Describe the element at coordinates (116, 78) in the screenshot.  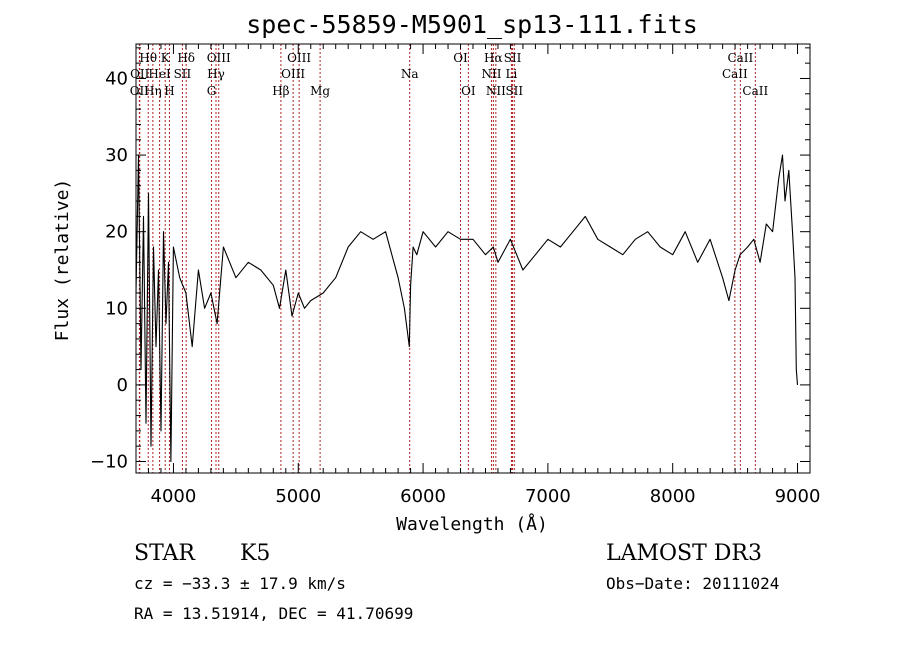
I see `y-tick-label: 40` at that location.